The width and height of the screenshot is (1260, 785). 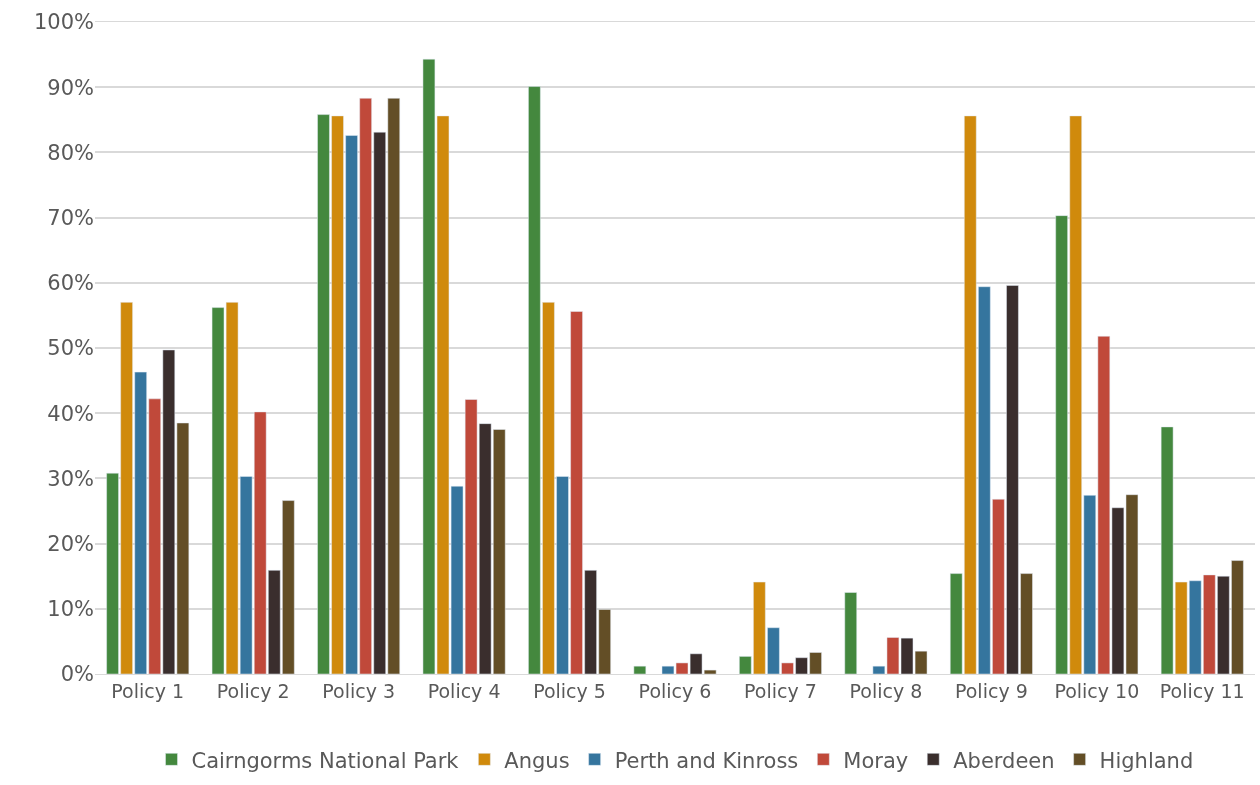 I want to click on legend-label: Aberdeen, so click(x=1004, y=760).